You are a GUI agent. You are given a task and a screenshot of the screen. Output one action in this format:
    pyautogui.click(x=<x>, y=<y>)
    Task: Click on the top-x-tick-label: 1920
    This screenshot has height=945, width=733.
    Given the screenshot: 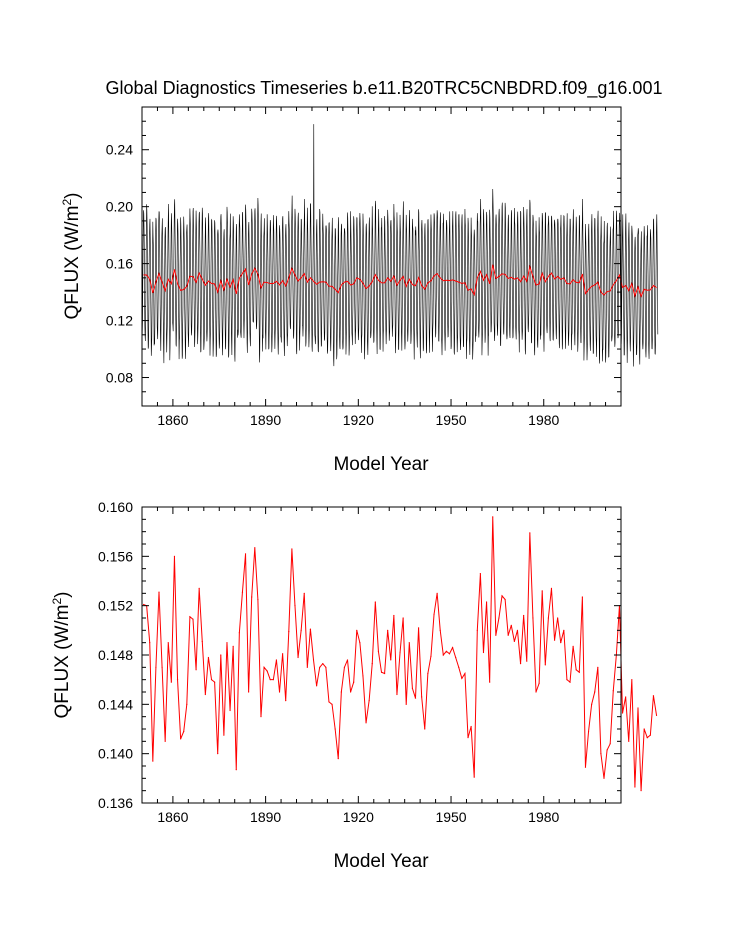 What is the action you would take?
    pyautogui.click(x=358, y=420)
    